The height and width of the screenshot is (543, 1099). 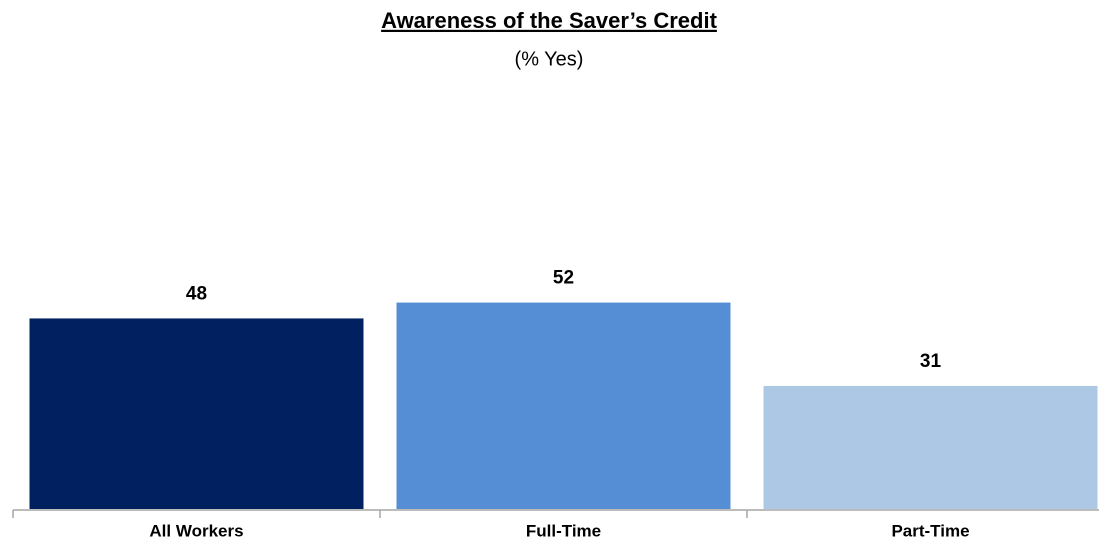 I want to click on value-label: 52, so click(x=563, y=278).